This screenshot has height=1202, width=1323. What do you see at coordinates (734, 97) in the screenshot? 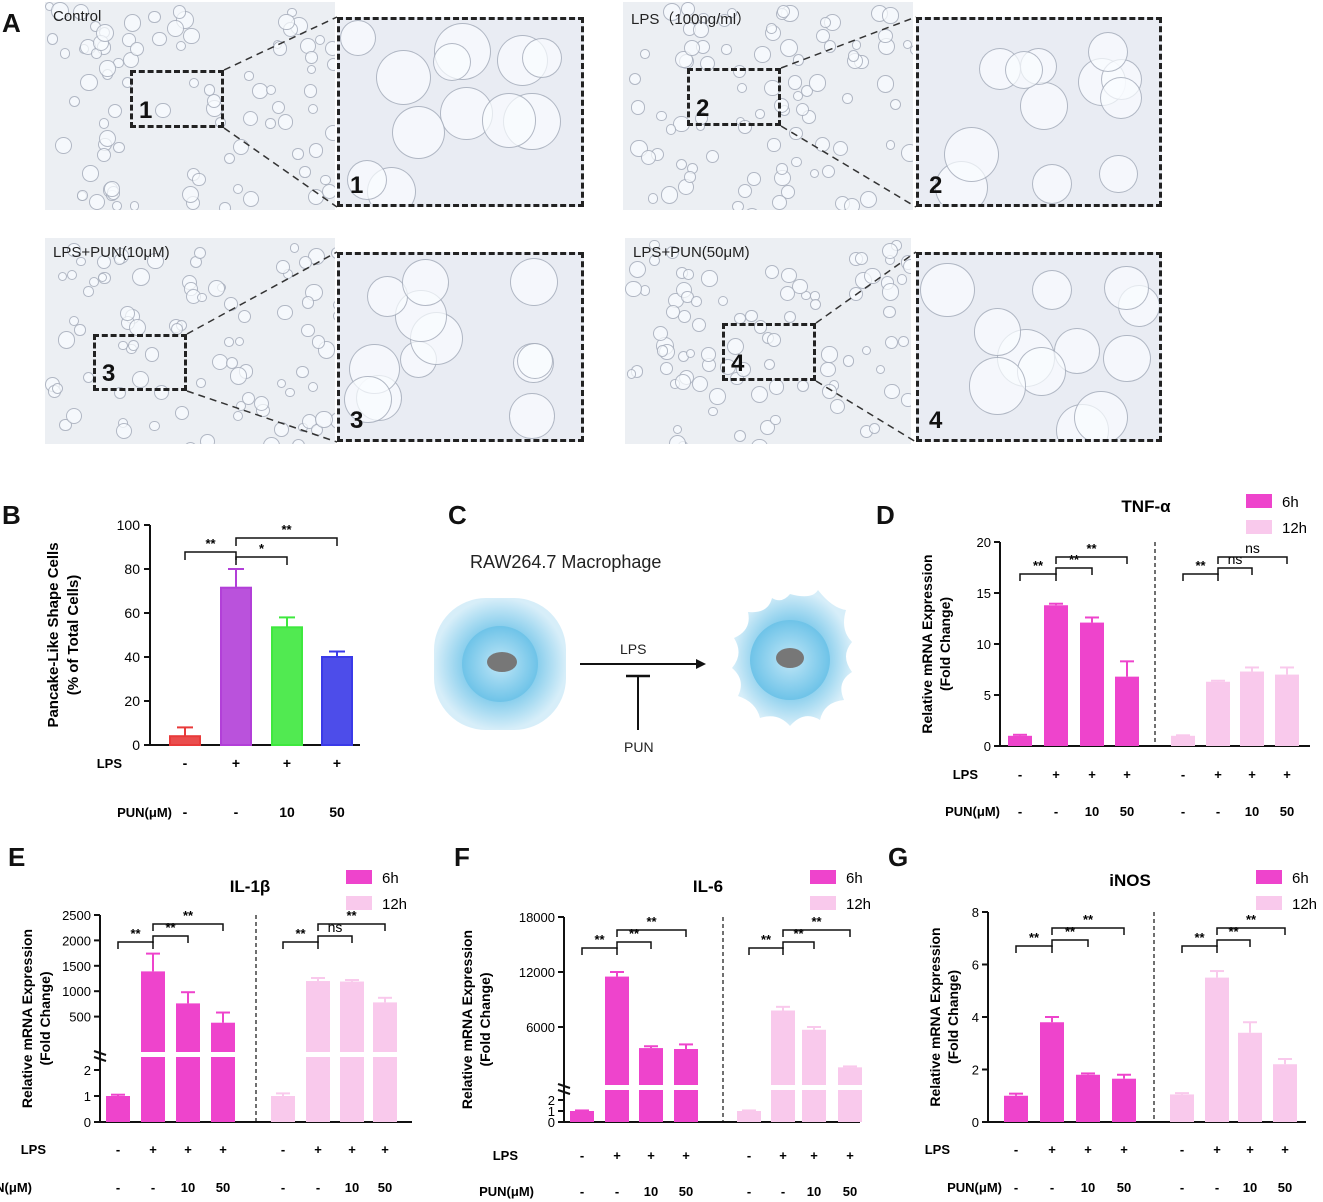
I see `inset-selection-box: 2` at bounding box center [734, 97].